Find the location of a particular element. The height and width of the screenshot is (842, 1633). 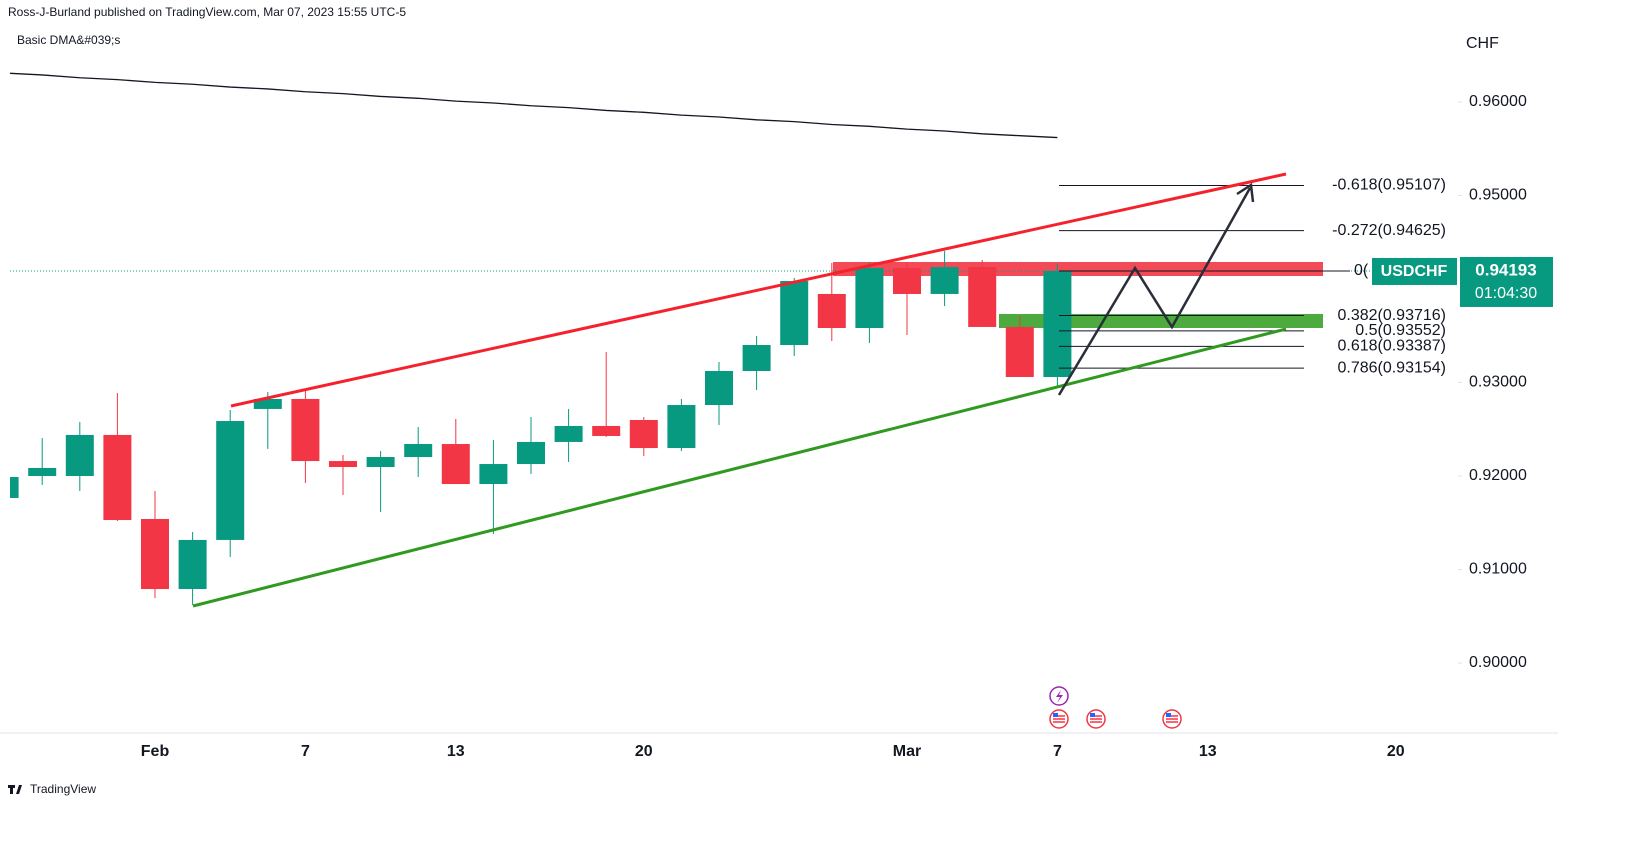

fib-level-label: 0.382(0.93716) is located at coordinates (1391, 315).